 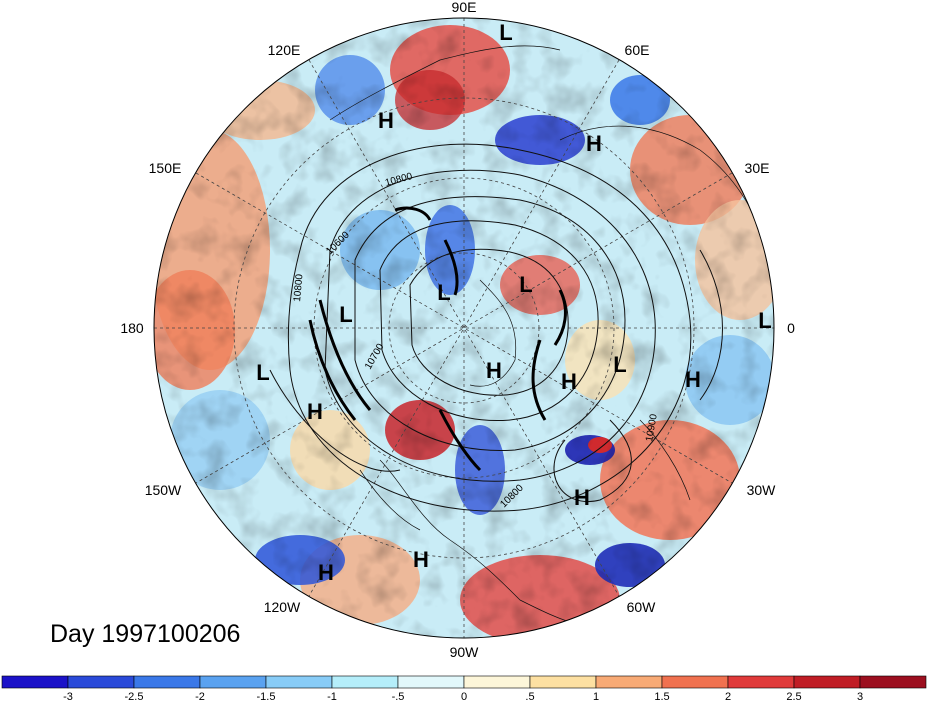 What do you see at coordinates (793, 696) in the screenshot?
I see `colorbar-tick-label: 2.5` at bounding box center [793, 696].